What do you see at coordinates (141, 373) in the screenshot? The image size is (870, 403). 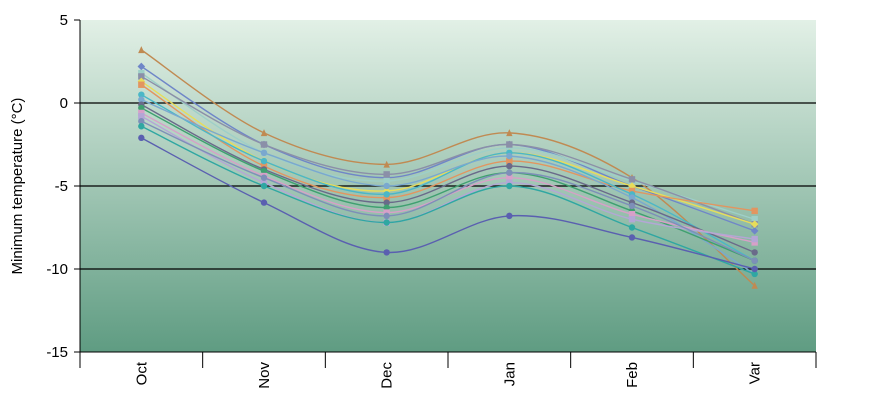 I see `x-tick-label: Oct` at bounding box center [141, 373].